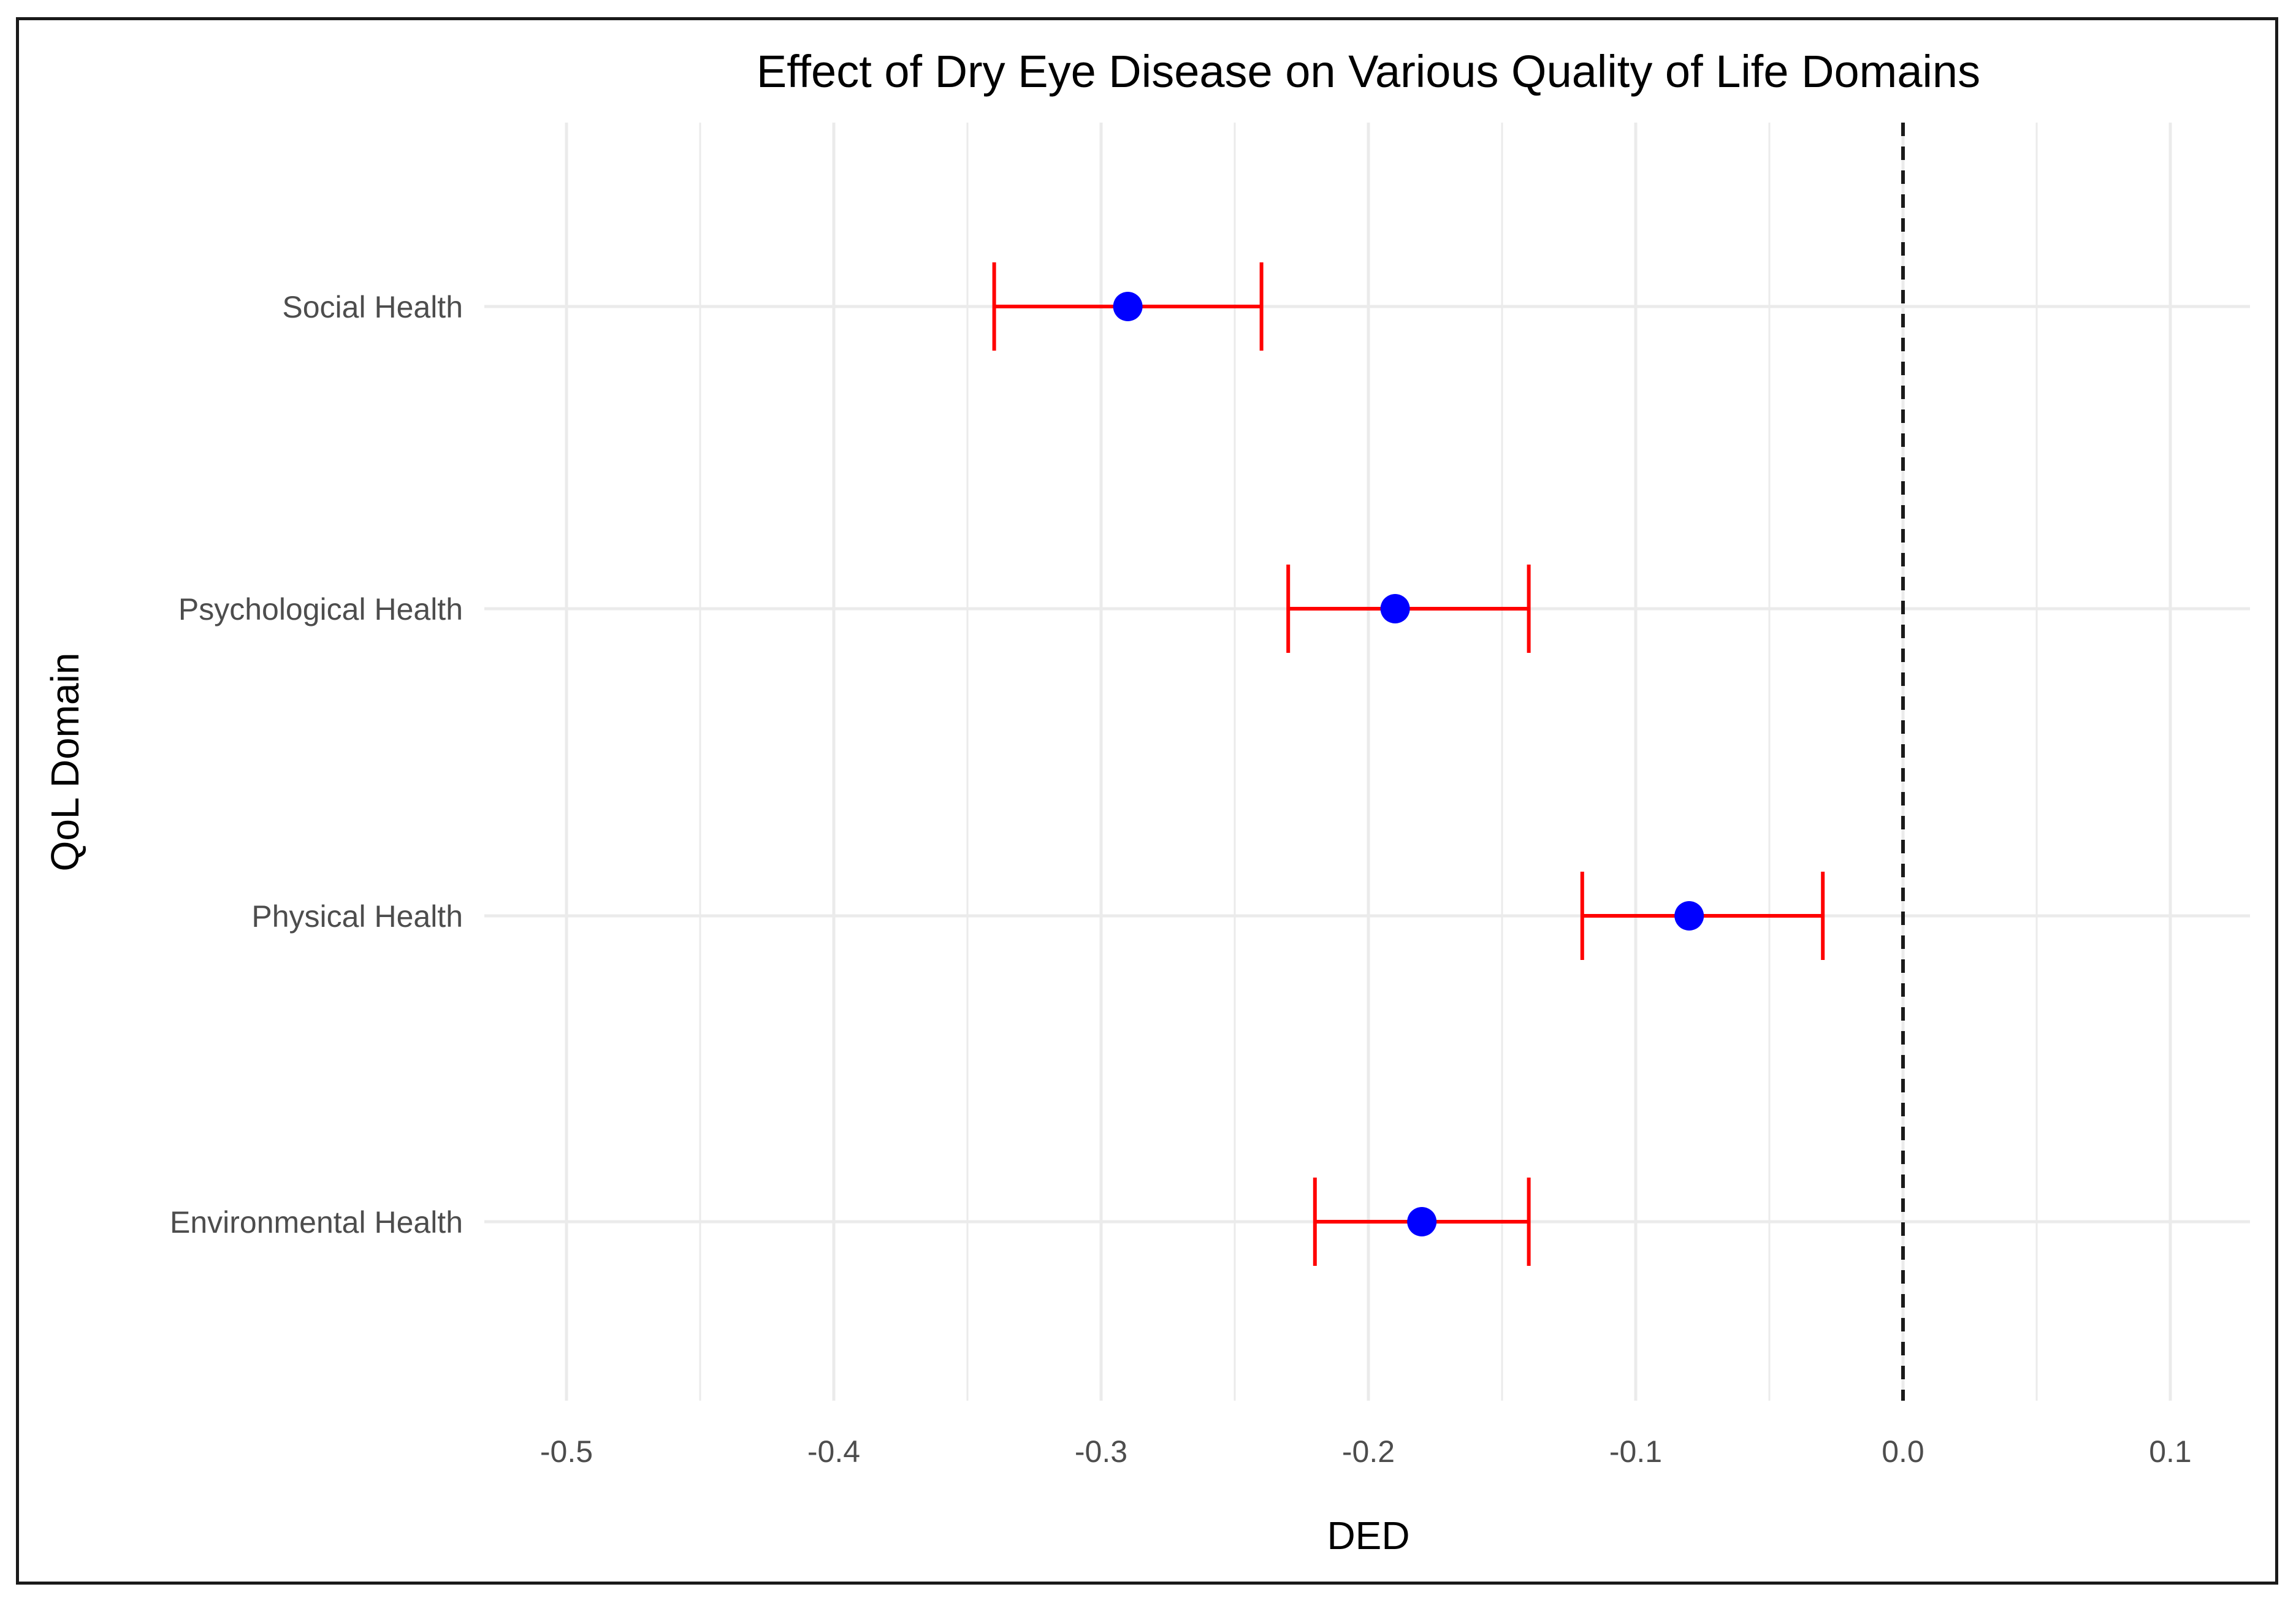 This screenshot has height=1603, width=2296. Describe the element at coordinates (1903, 1451) in the screenshot. I see `x-tick-label: 0.0` at that location.